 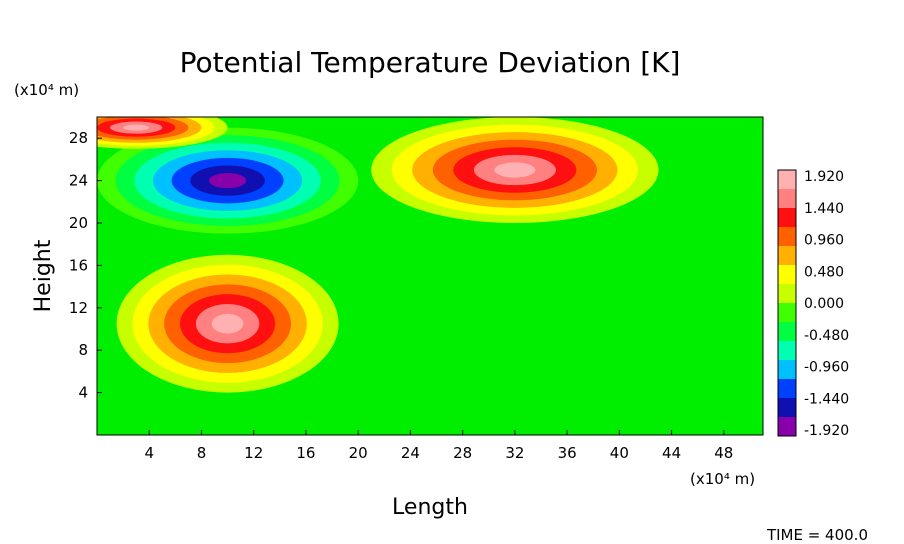 I want to click on colorbar-label: -0.480, so click(x=826, y=336).